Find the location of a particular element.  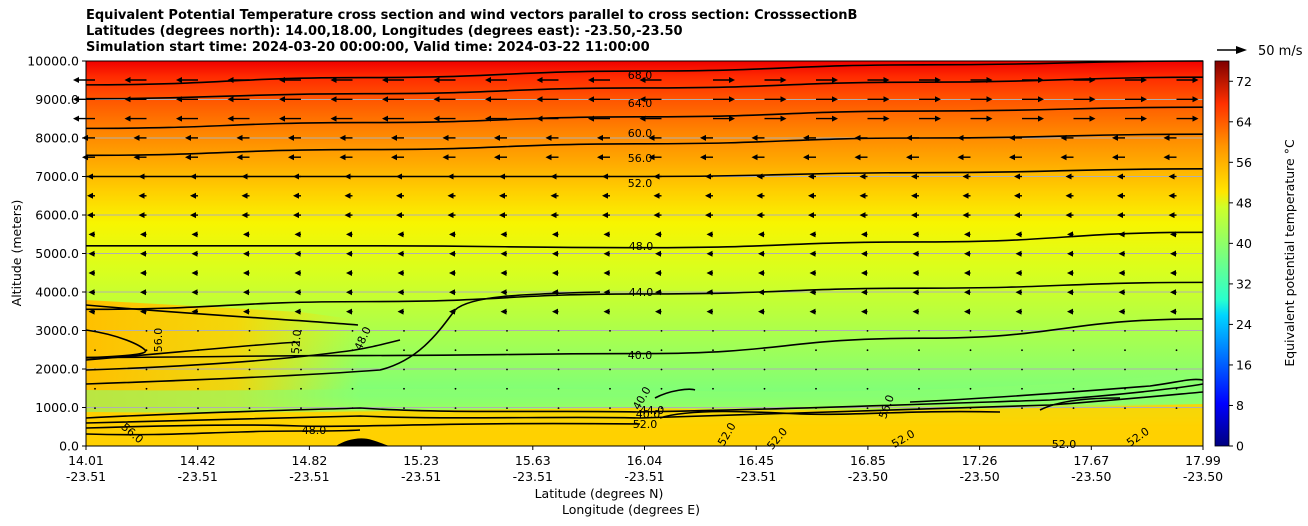

x-tick-label-lat: 14.42 is located at coordinates (198, 460).